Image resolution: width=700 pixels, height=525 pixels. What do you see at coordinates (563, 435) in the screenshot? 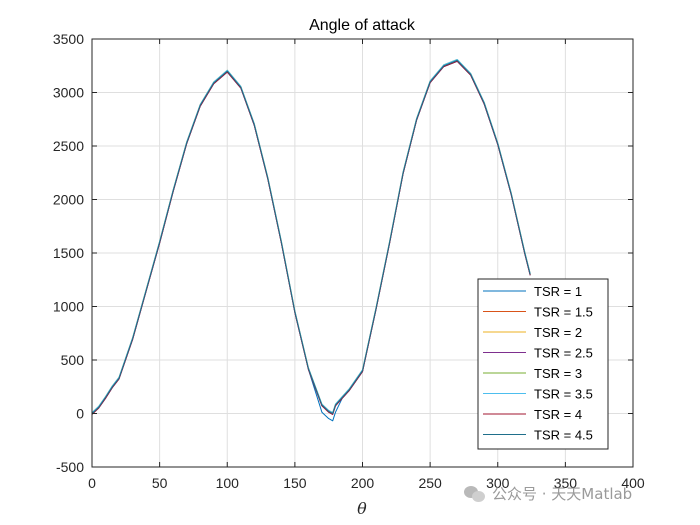
I see `legend-label: TSR = 4.5` at bounding box center [563, 435].